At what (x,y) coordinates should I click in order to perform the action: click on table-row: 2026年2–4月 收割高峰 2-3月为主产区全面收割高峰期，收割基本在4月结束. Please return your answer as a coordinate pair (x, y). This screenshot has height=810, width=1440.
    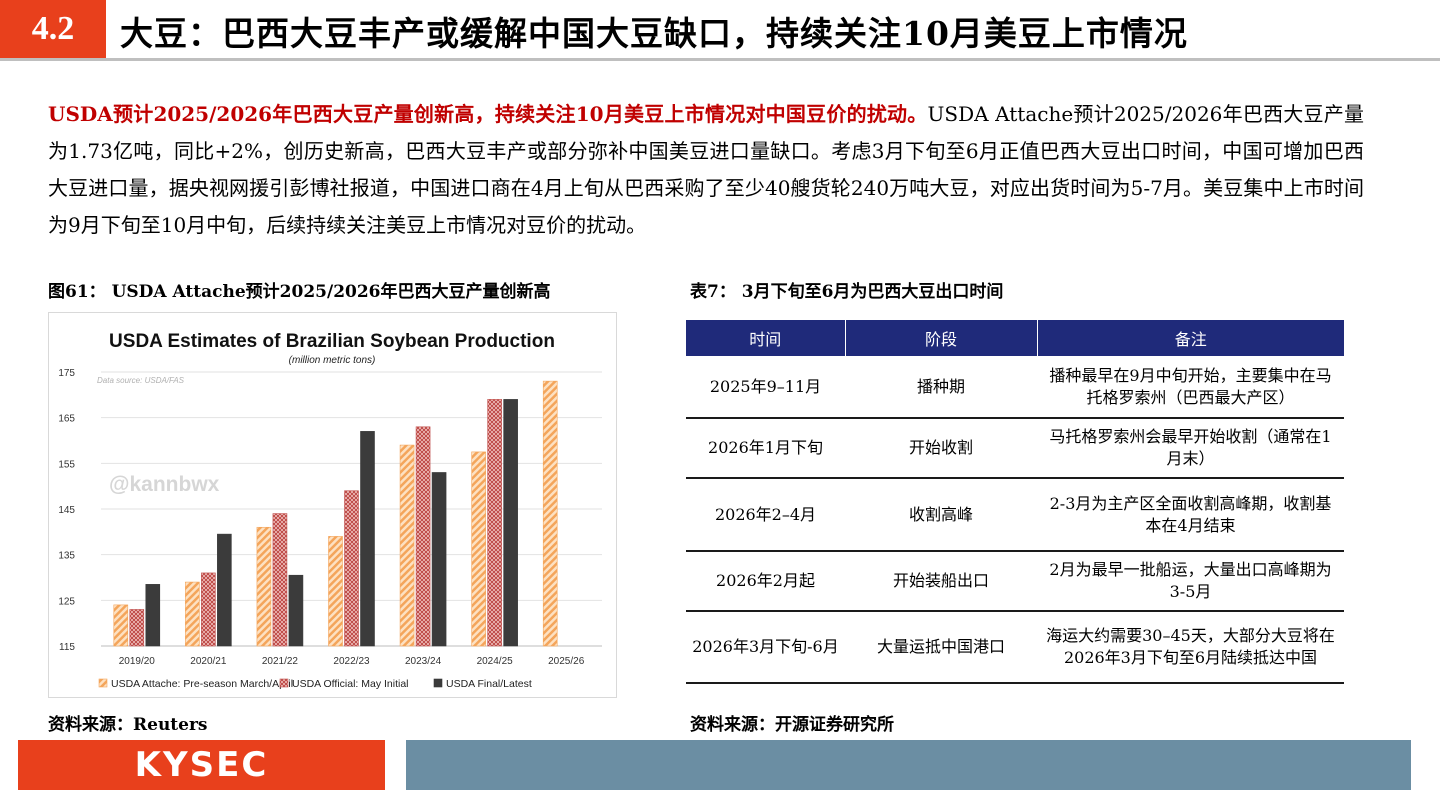
    Looking at the image, I should click on (1015, 515).